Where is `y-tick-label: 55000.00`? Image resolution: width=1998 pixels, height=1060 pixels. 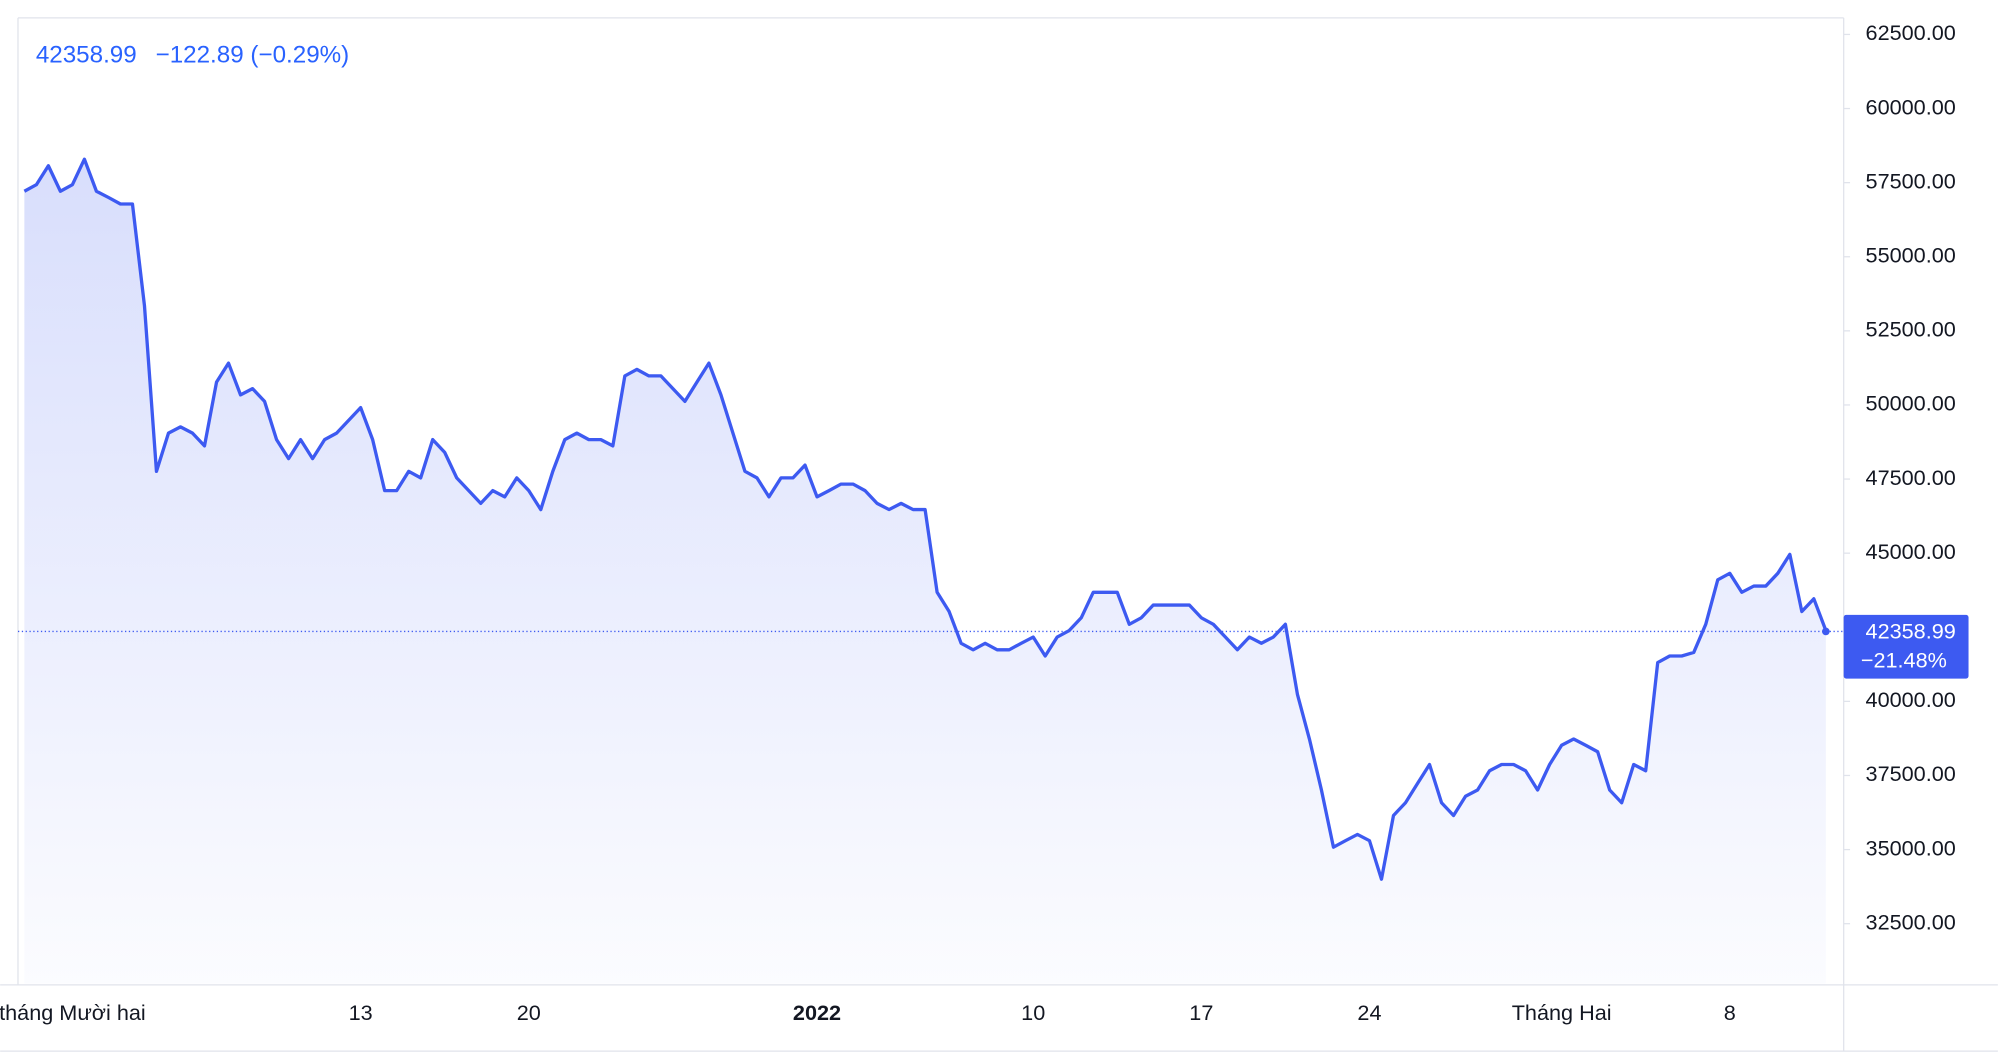 y-tick-label: 55000.00 is located at coordinates (1911, 254).